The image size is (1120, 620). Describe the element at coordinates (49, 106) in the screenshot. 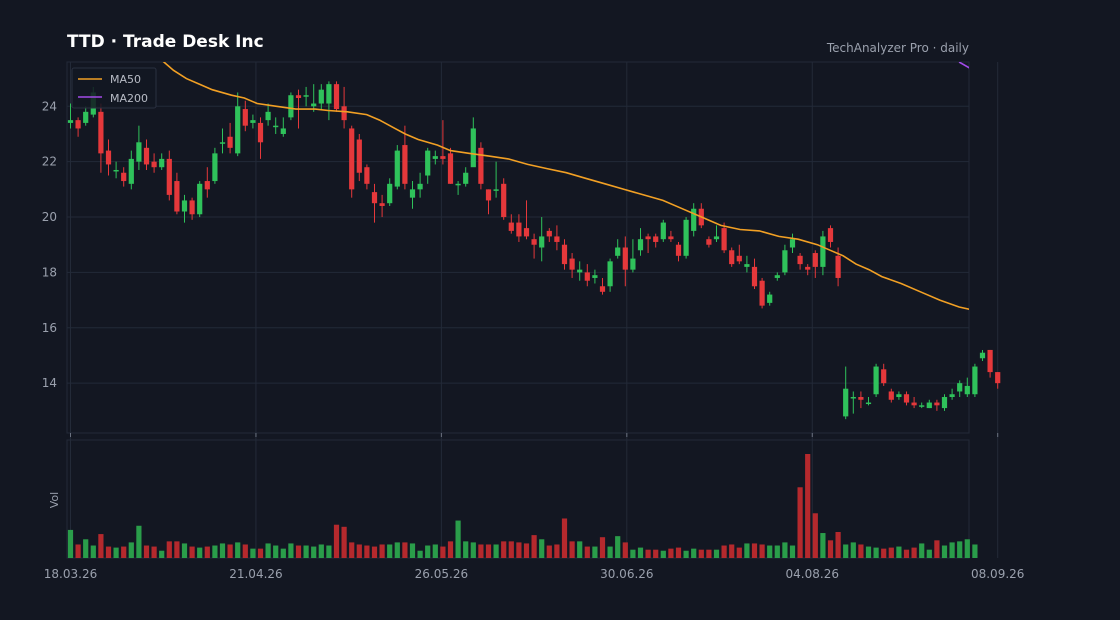

I see `y-tick-label: 24` at that location.